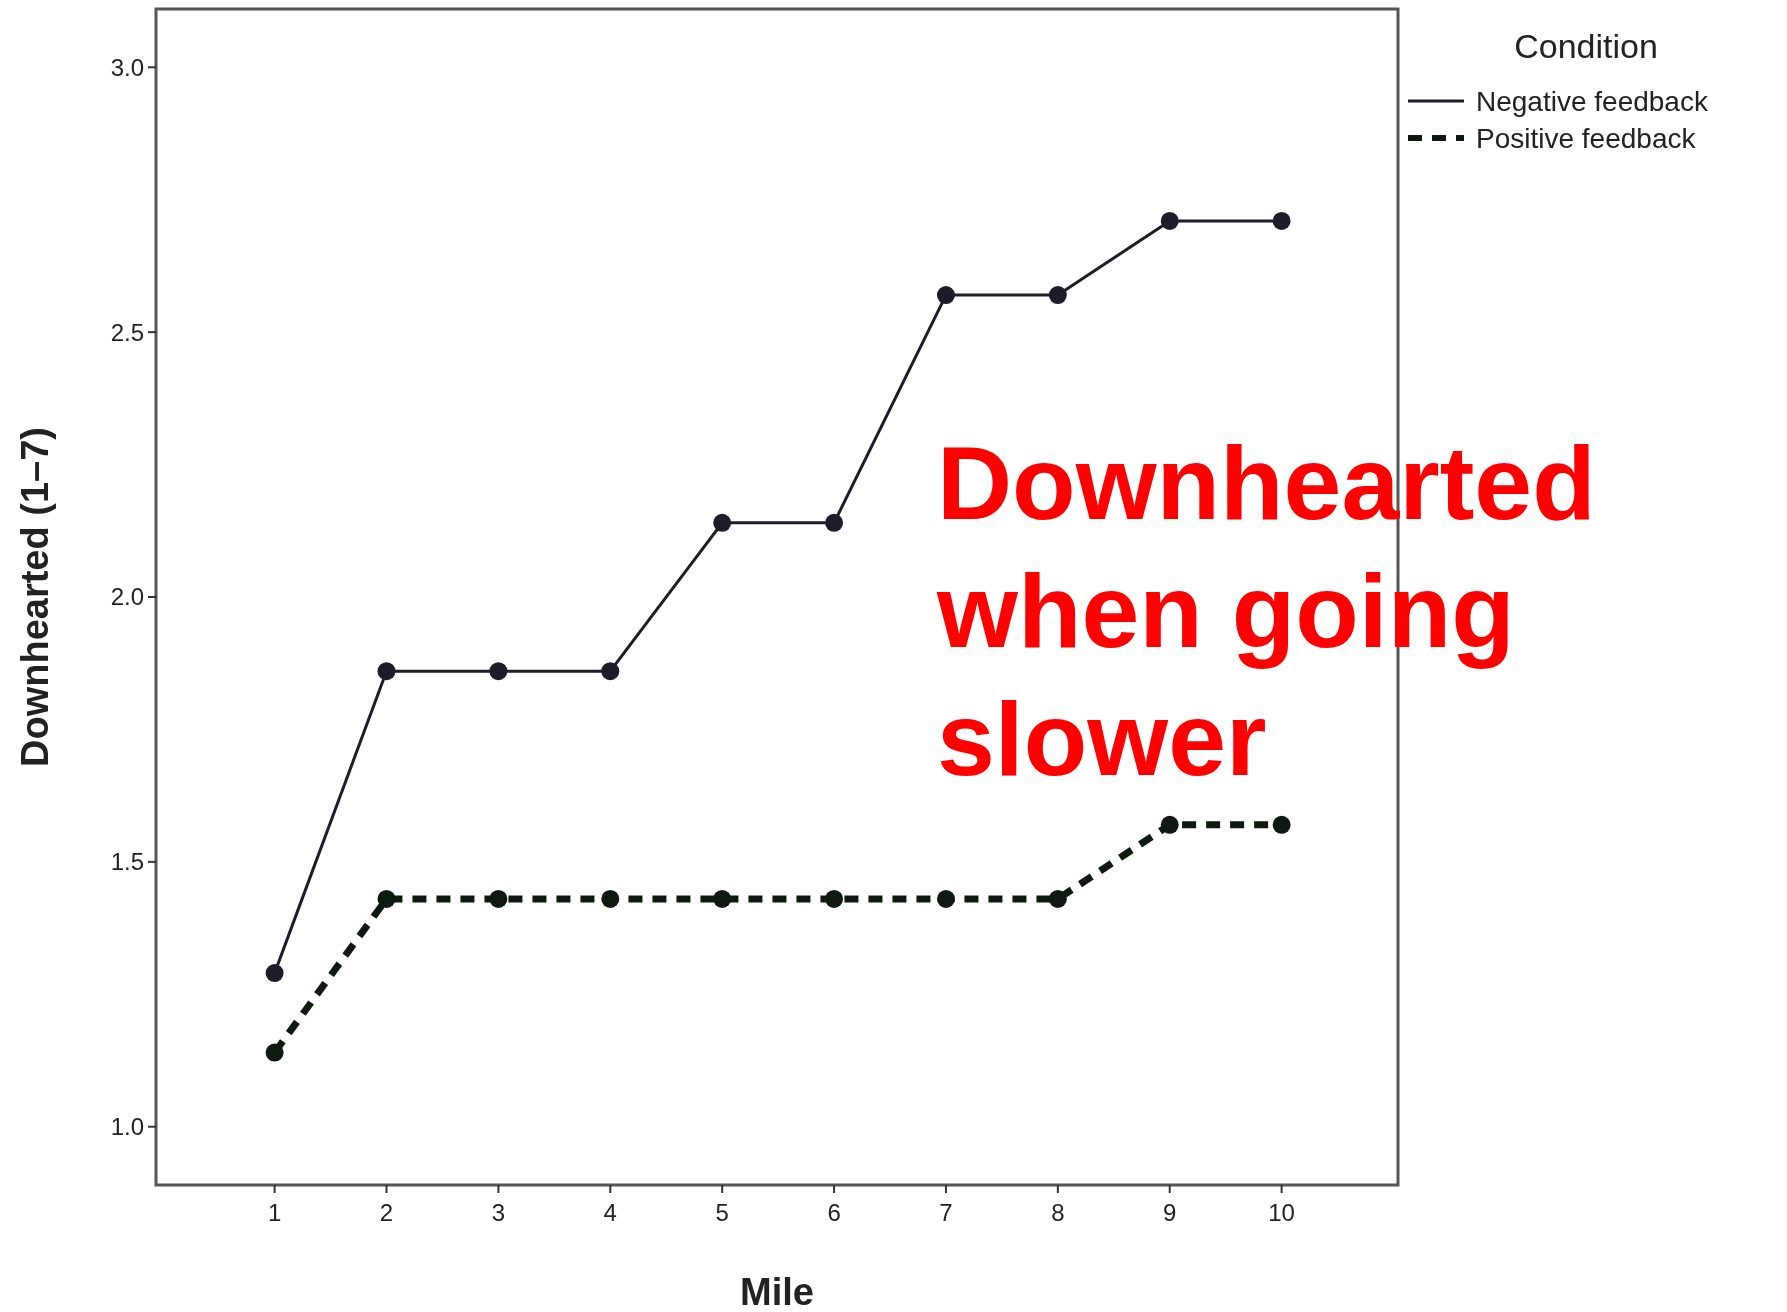  What do you see at coordinates (127, 597) in the screenshot?
I see `y-tick-label: 2.0` at bounding box center [127, 597].